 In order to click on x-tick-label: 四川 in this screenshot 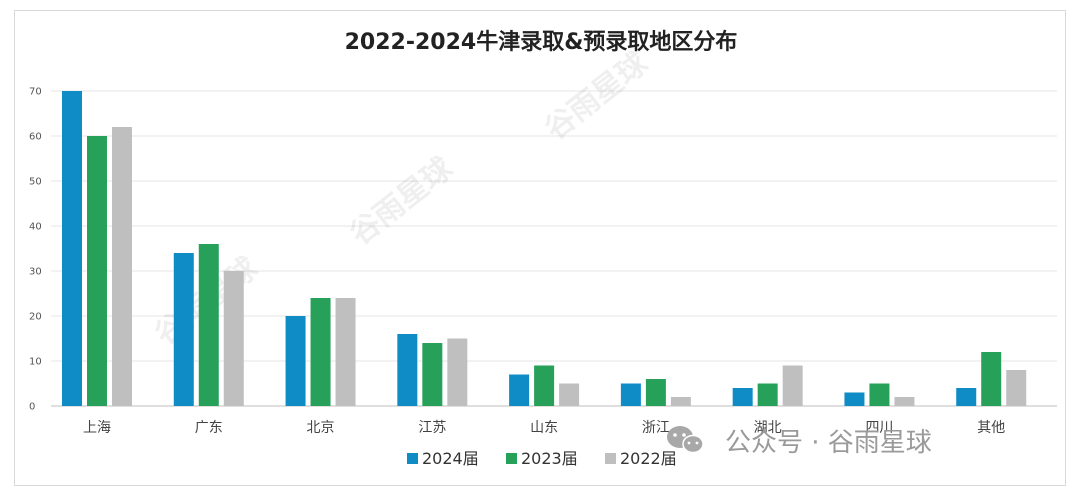, I will do `click(879, 428)`.